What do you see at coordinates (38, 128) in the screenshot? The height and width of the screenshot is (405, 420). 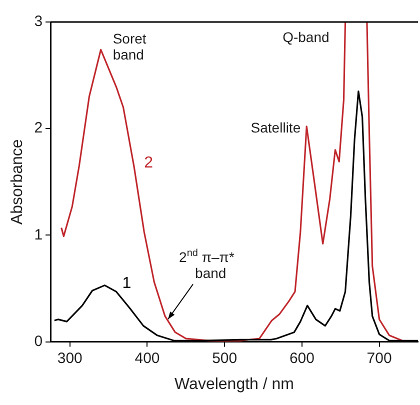 I see `y-tick-label: 2` at bounding box center [38, 128].